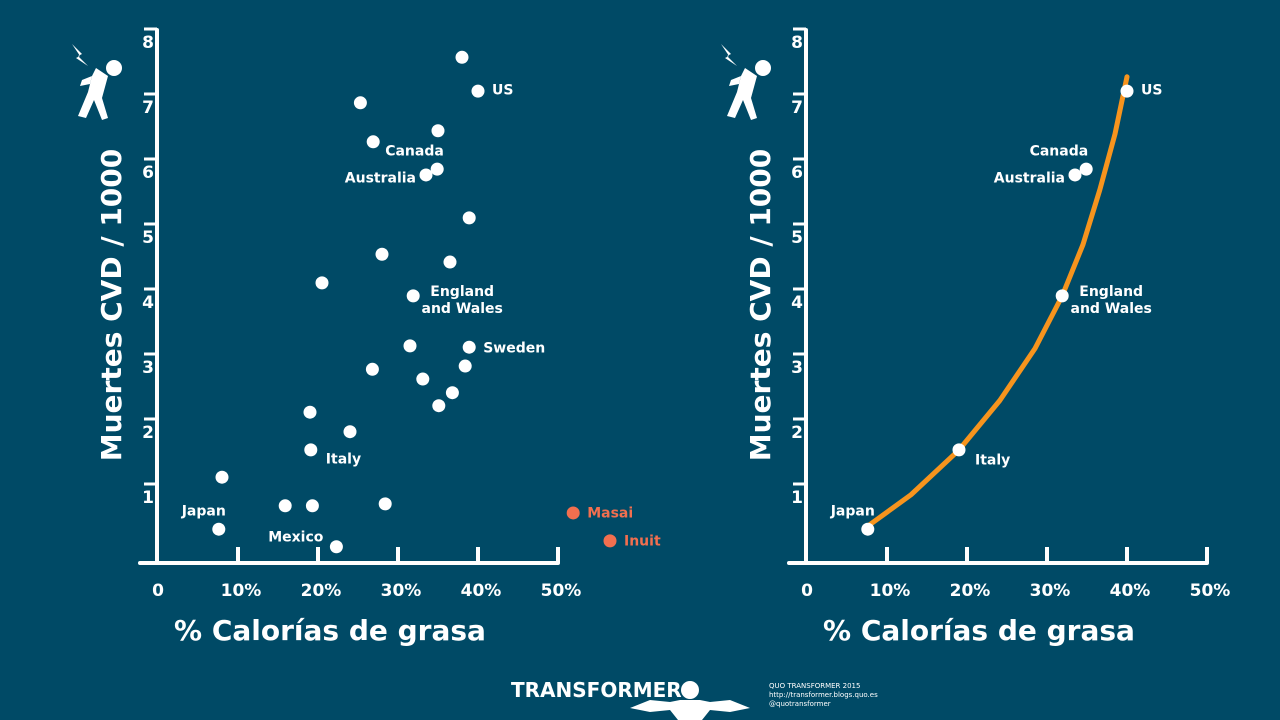 This screenshot has height=720, width=1280. I want to click on footer-figure, so click(690, 700).